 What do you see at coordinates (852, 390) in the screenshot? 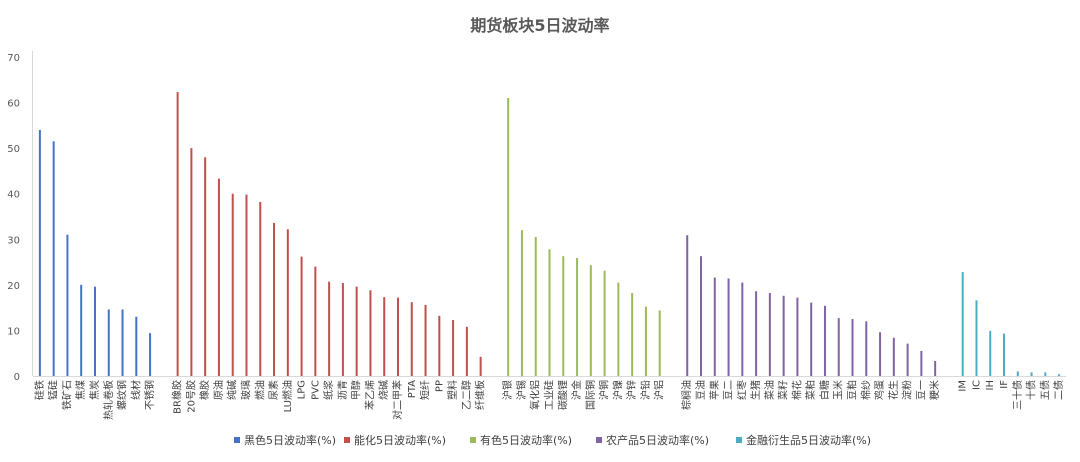
I see `x-tick-label: 豆粕` at bounding box center [852, 390].